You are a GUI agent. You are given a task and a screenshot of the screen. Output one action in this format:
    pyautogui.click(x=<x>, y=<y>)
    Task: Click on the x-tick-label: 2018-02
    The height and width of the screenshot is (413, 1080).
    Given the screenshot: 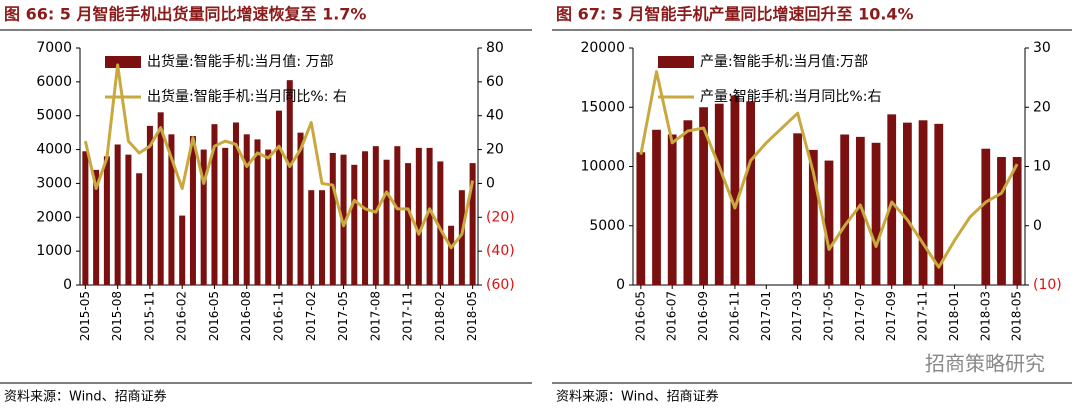 What is the action you would take?
    pyautogui.click(x=440, y=316)
    